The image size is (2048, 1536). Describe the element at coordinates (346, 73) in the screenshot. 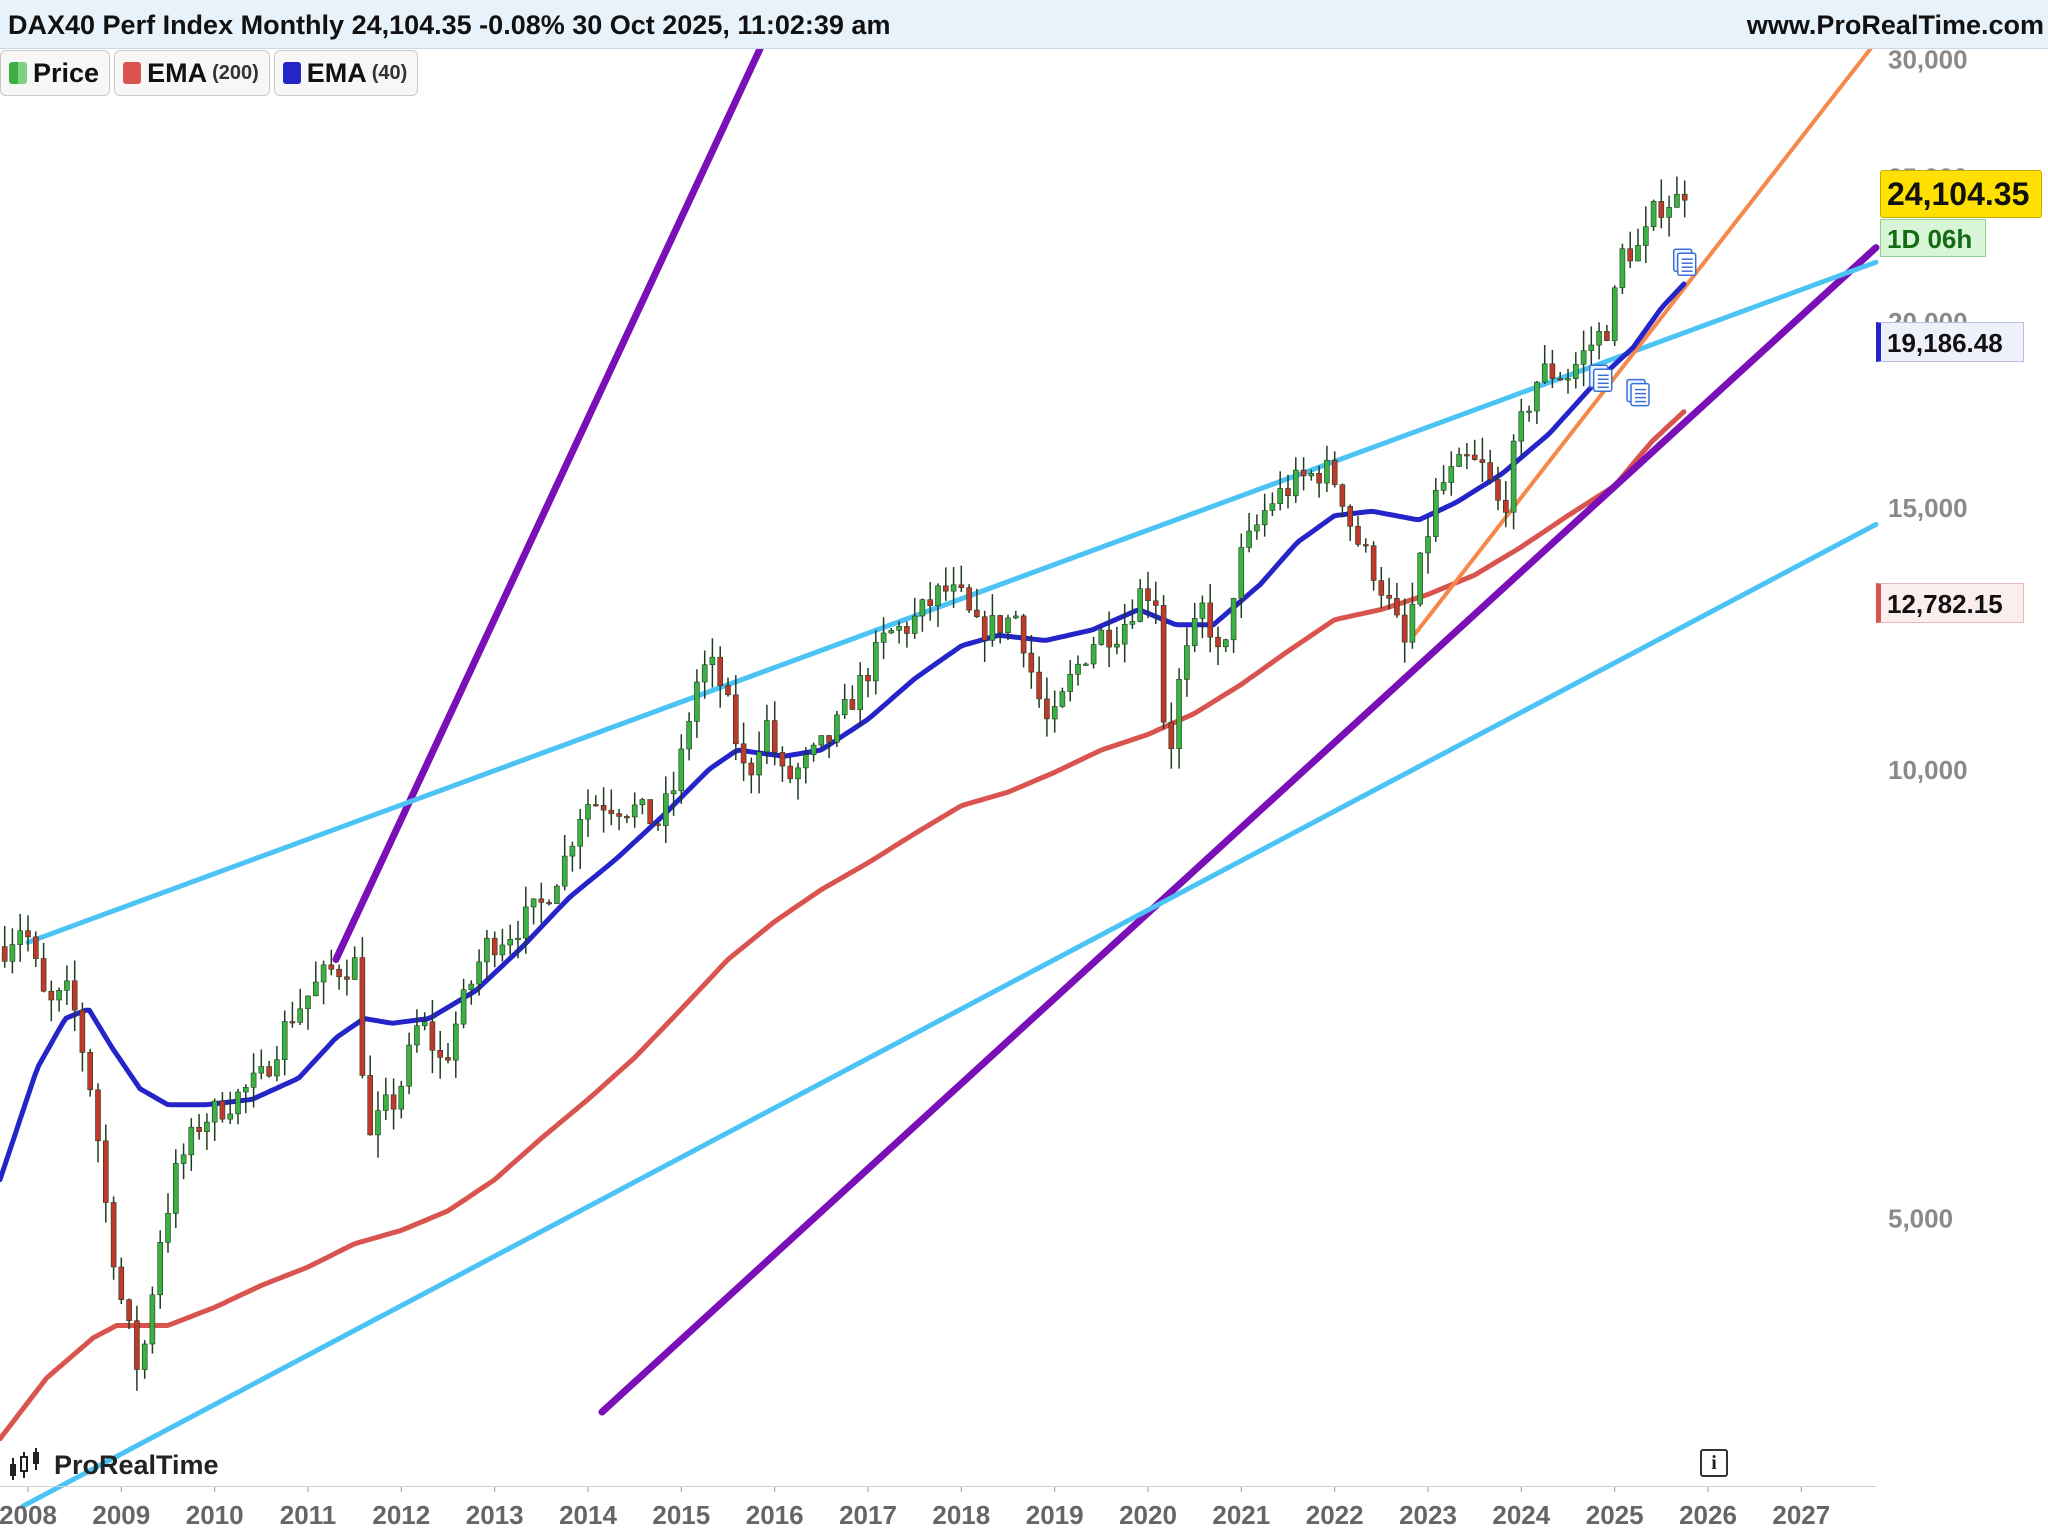

I see `legend-ema40: EMA (40)` at that location.